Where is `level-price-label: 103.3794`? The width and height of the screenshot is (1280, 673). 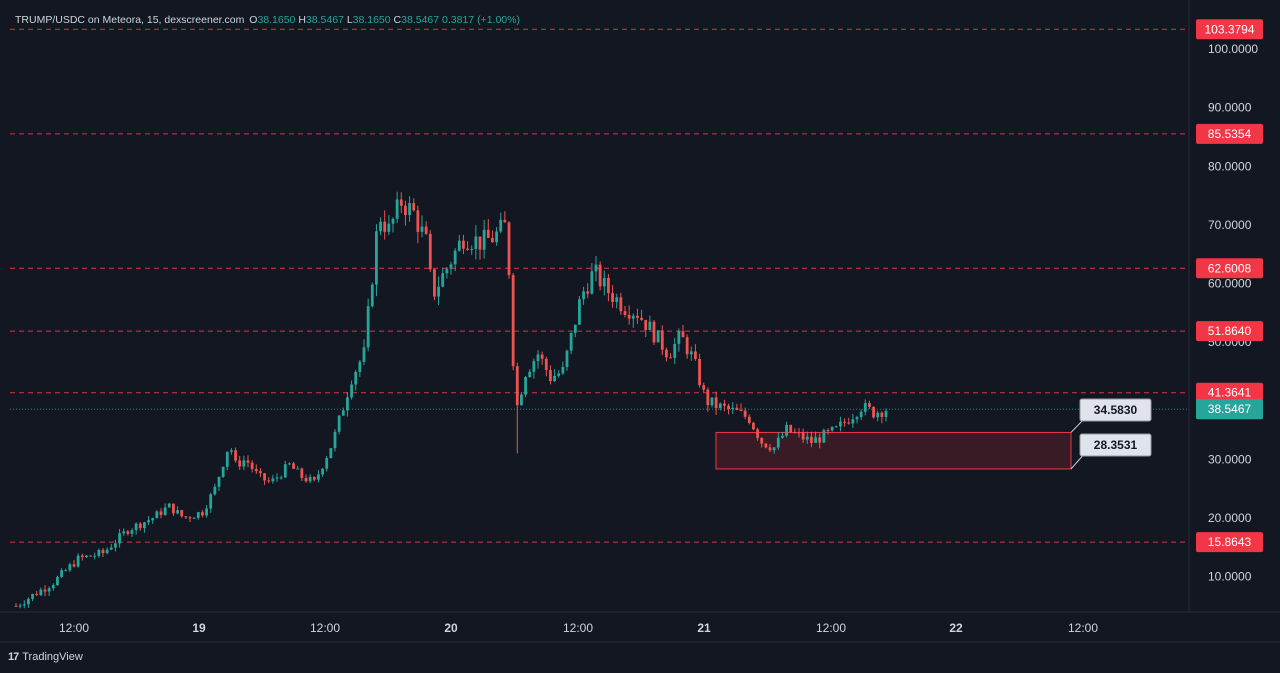 level-price-label: 103.3794 is located at coordinates (1229, 29).